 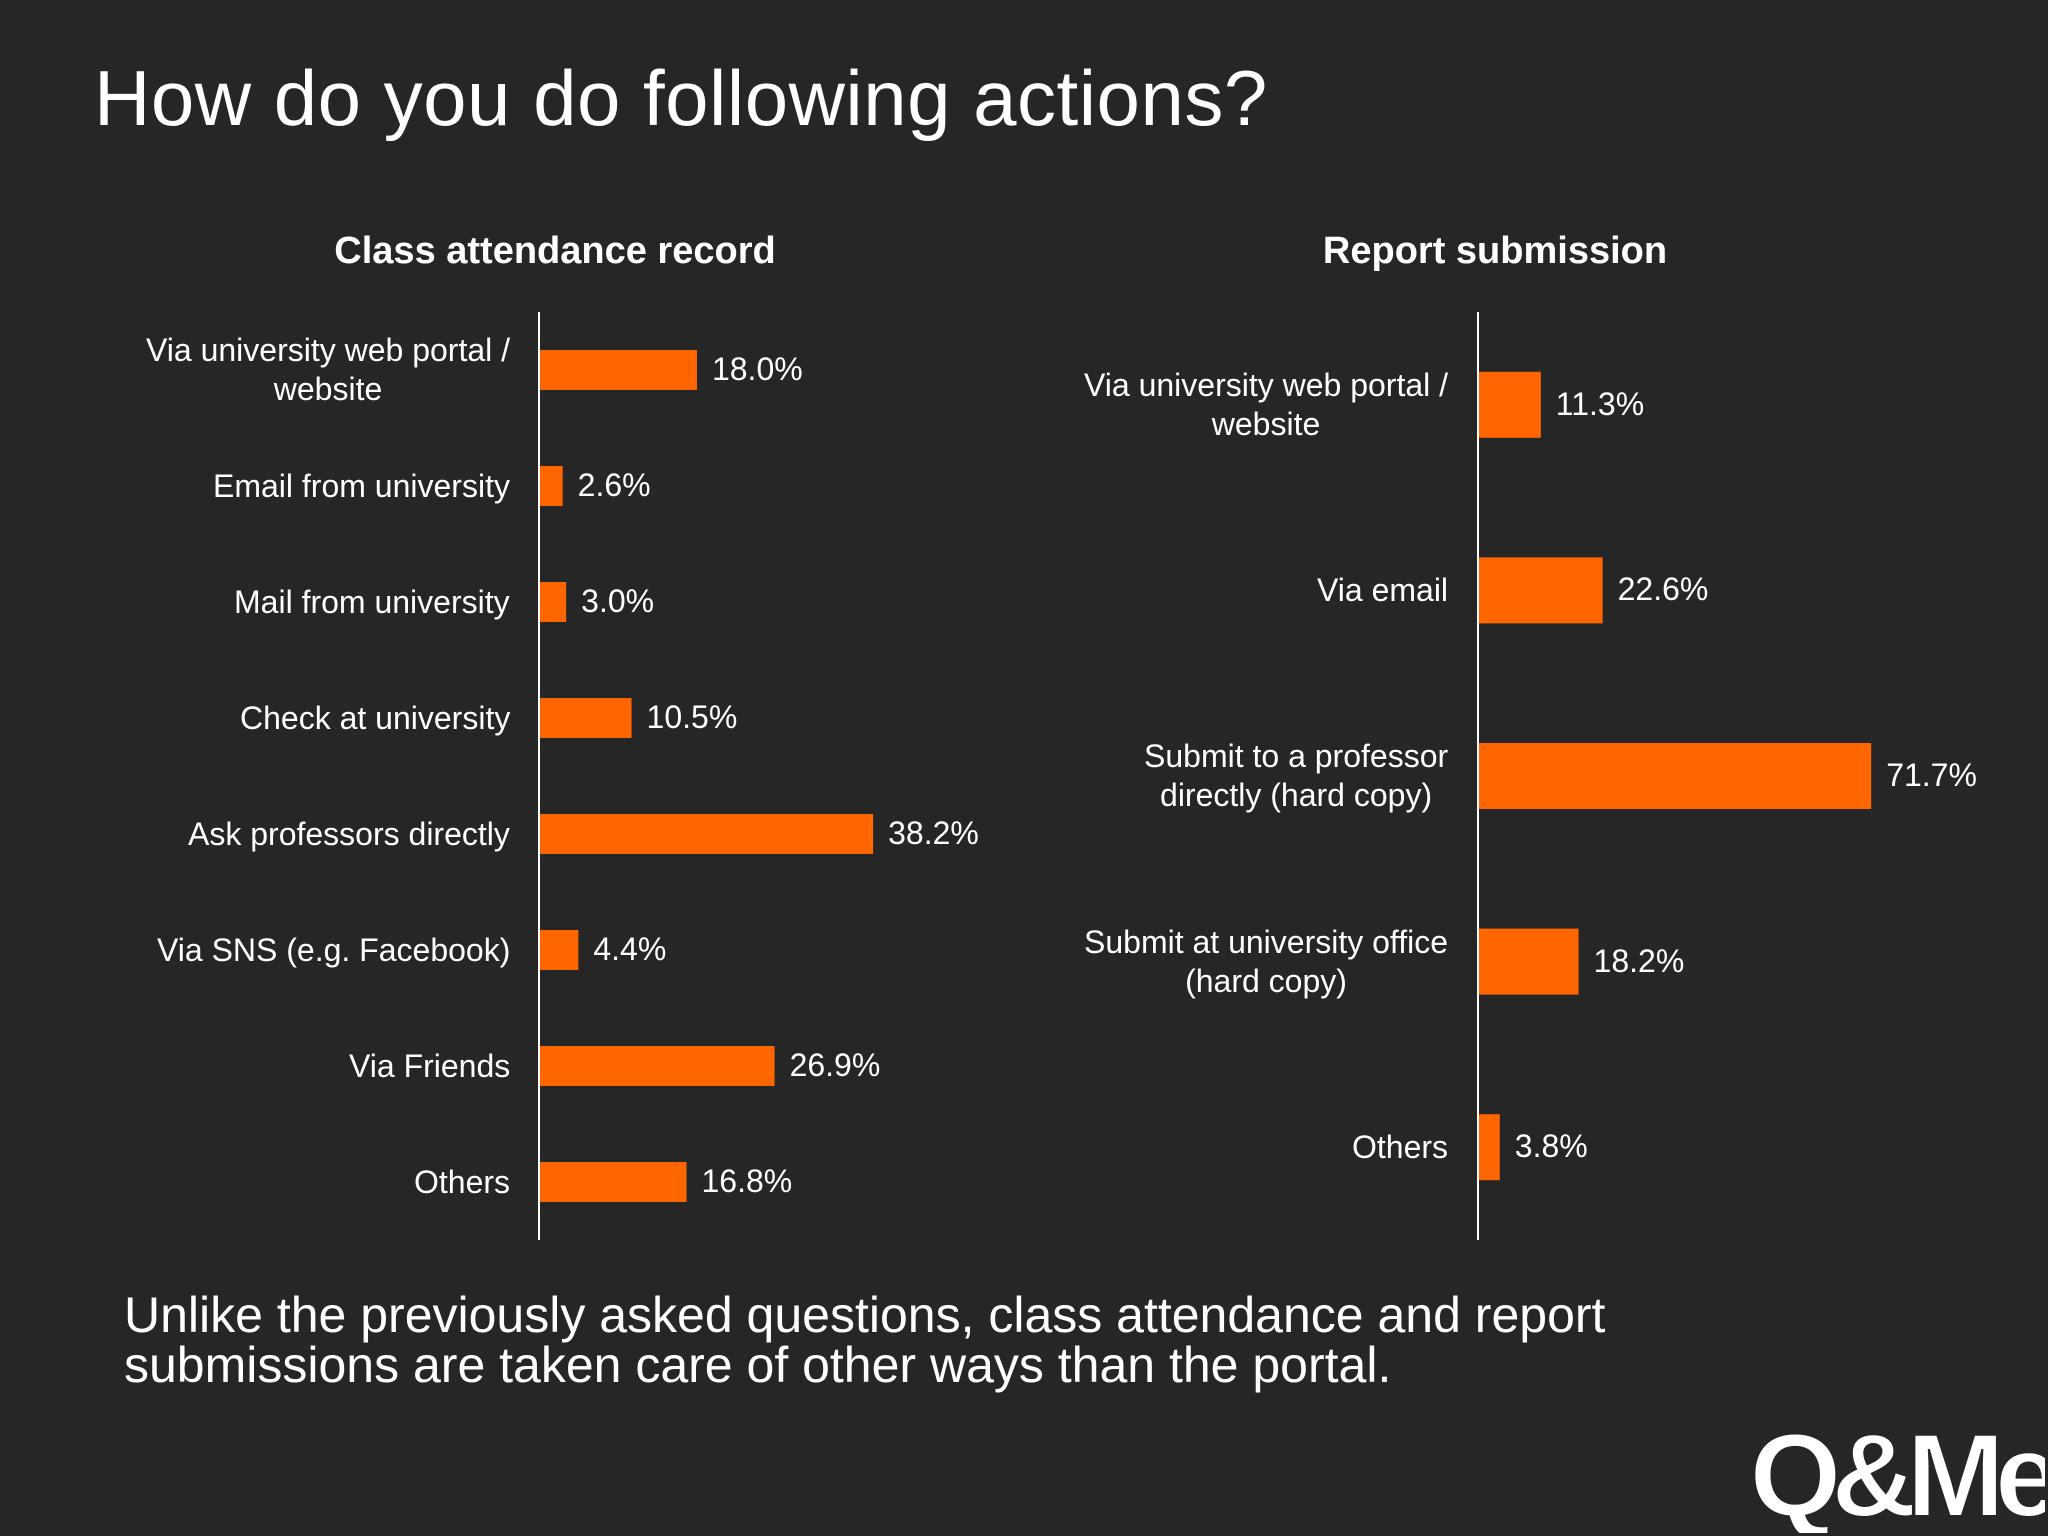 What do you see at coordinates (349, 833) in the screenshot?
I see `class-attendance-category-label-5: Ask professors directly` at bounding box center [349, 833].